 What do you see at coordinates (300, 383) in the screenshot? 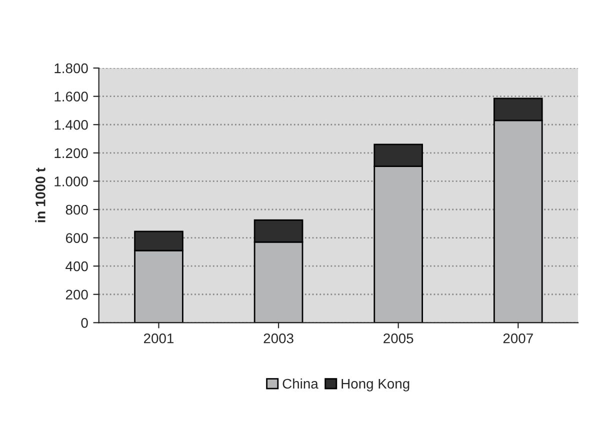
I see `legend-label: China` at bounding box center [300, 383].